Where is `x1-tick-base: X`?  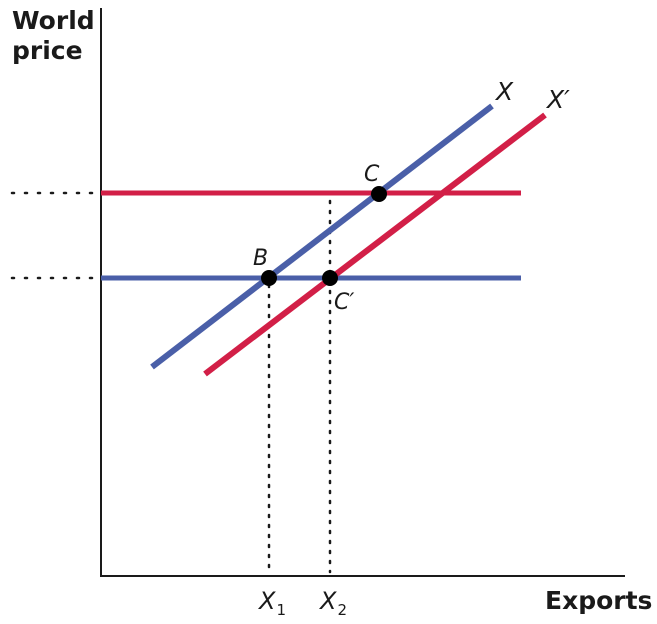
x1-tick-base: X is located at coordinates (266, 601).